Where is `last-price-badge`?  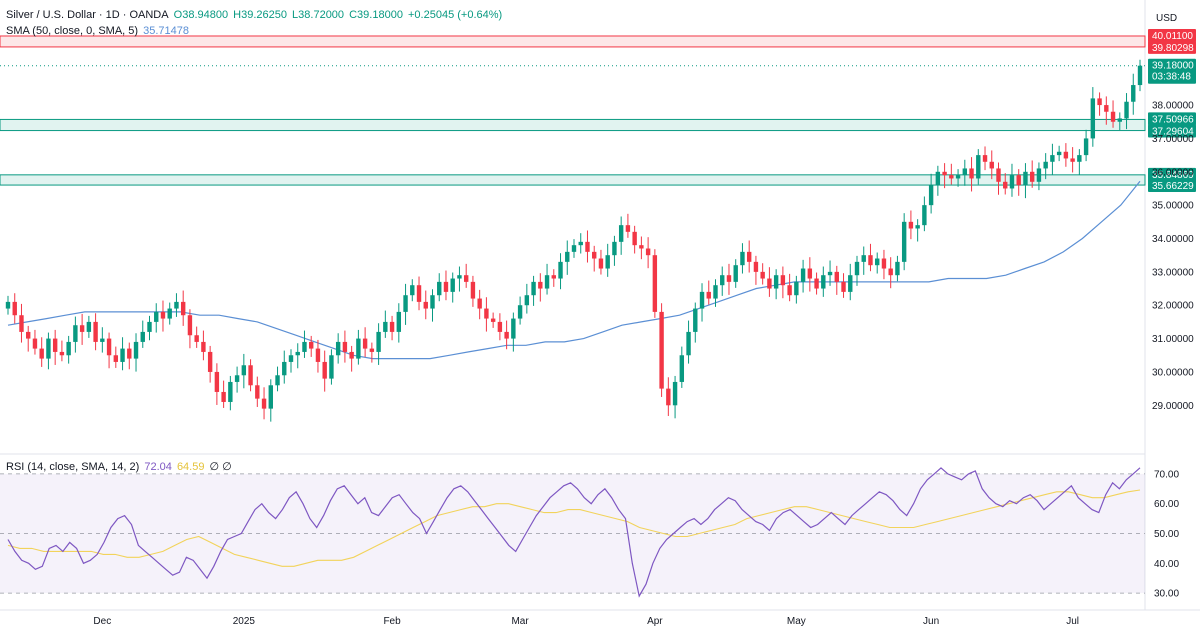 last-price-badge is located at coordinates (1172, 71).